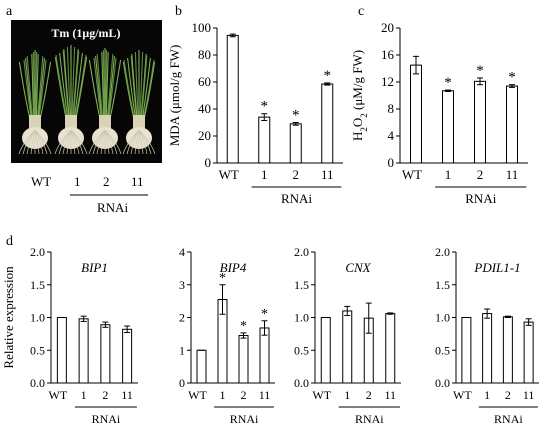  Describe the element at coordinates (439, 113) in the screenshot. I see `chart-c: 0 4 8 12 16 20 WT * 1 * 2 * 11 RNAi H2O2 (μM/g FW)` at that location.